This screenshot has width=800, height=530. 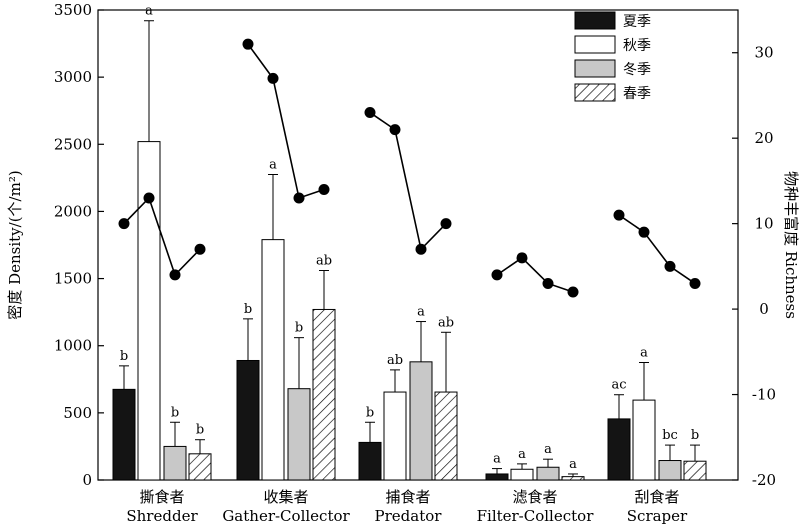 I want to click on left-axis-tick-label: 2000, so click(x=73, y=211).